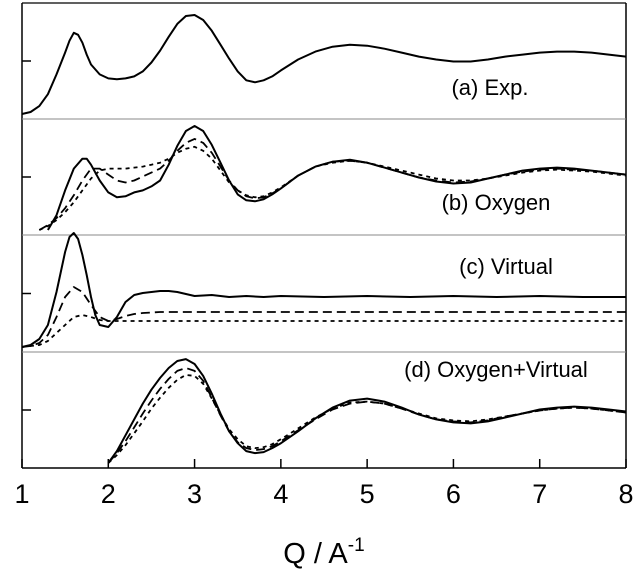  What do you see at coordinates (108, 494) in the screenshot?
I see `x-tick-label: 2` at bounding box center [108, 494].